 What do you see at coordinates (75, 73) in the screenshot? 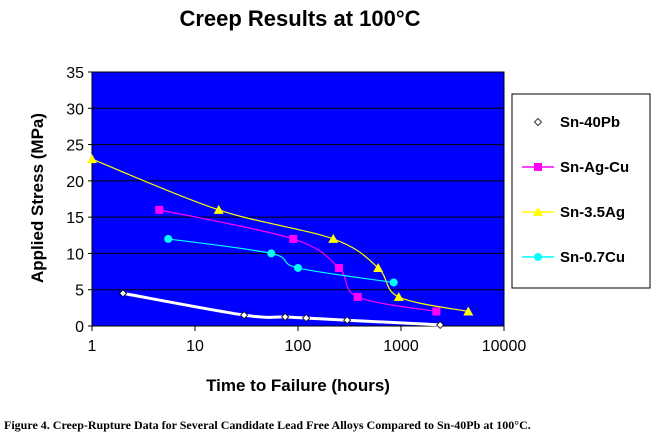
I see `y-tick-label: 35` at bounding box center [75, 73].